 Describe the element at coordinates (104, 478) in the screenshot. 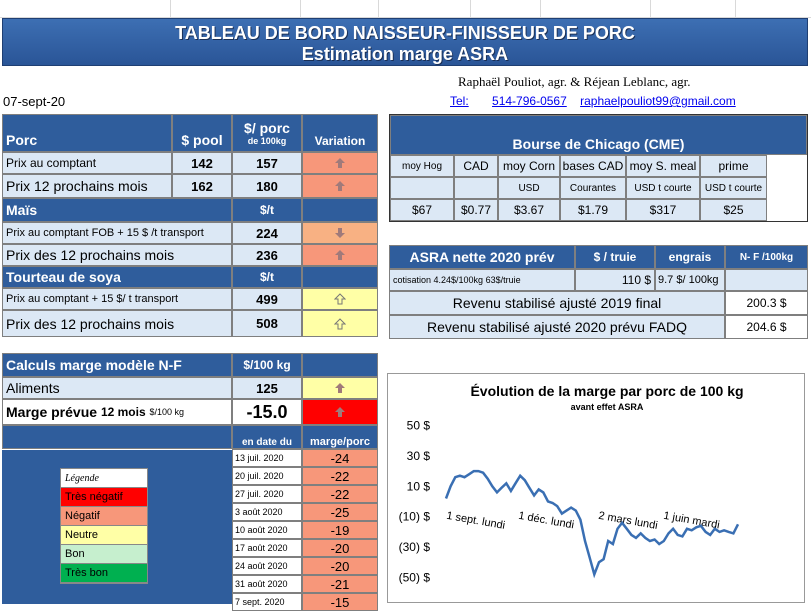

I see `legend-title: Légende` at that location.